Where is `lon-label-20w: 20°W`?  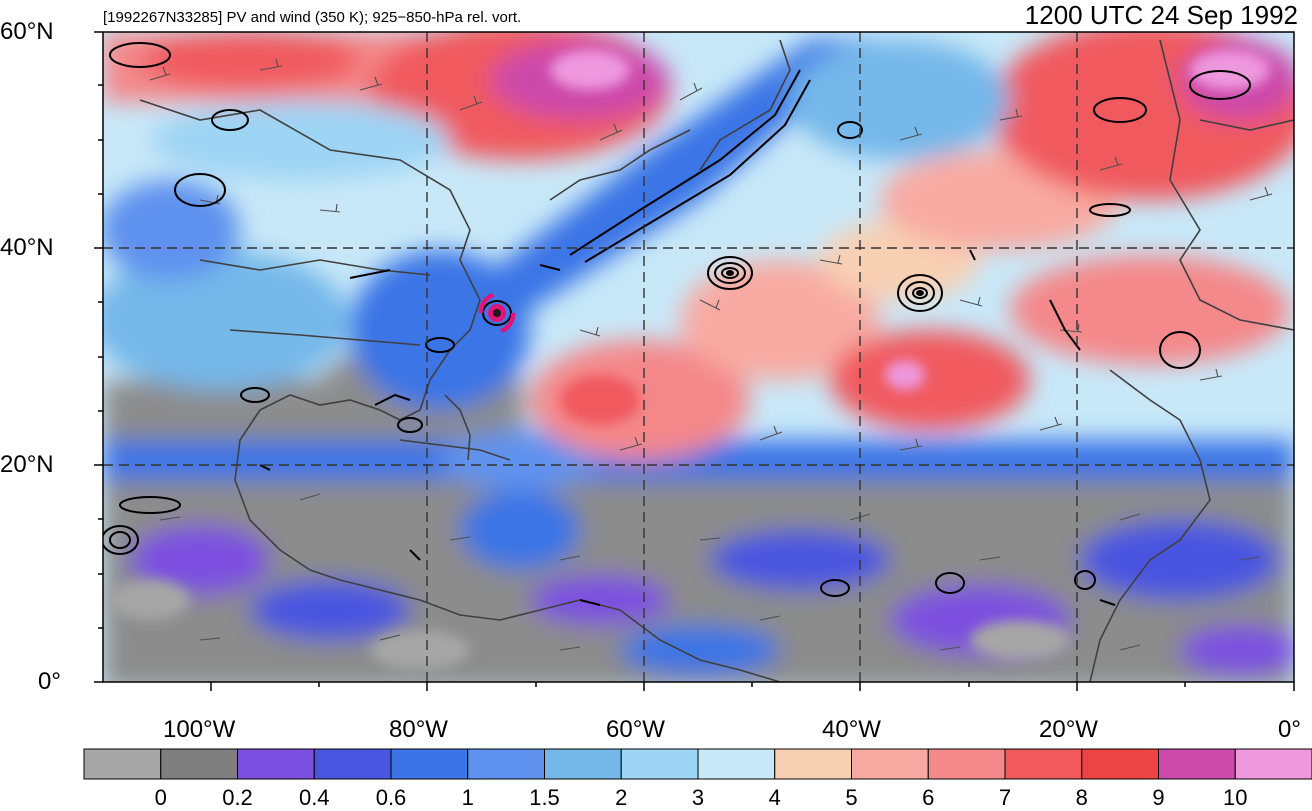 lon-label-20w: 20°W is located at coordinates (1068, 729).